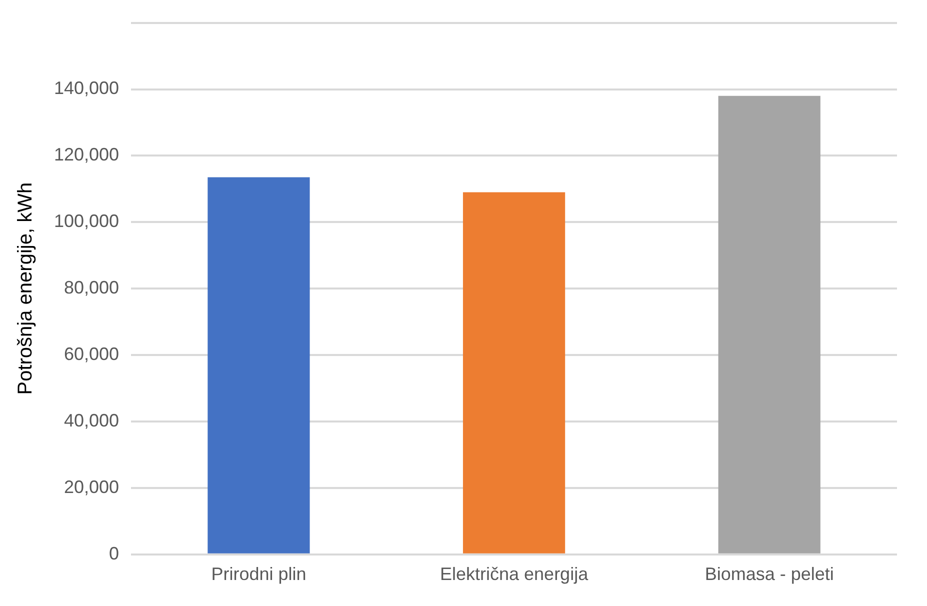  Describe the element at coordinates (769, 574) in the screenshot. I see `x-tick-label: Biomasa - peleti` at that location.